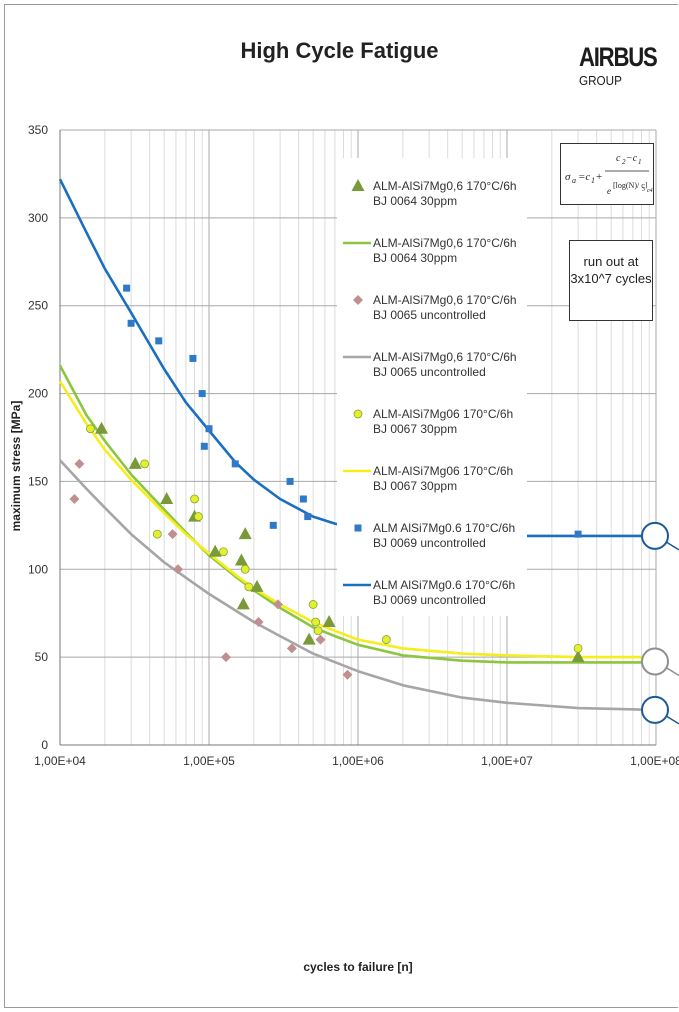 Image resolution: width=679 pixels, height=1012 pixels. Describe the element at coordinates (609, 191) in the screenshot. I see `svg-text: e` at that location.